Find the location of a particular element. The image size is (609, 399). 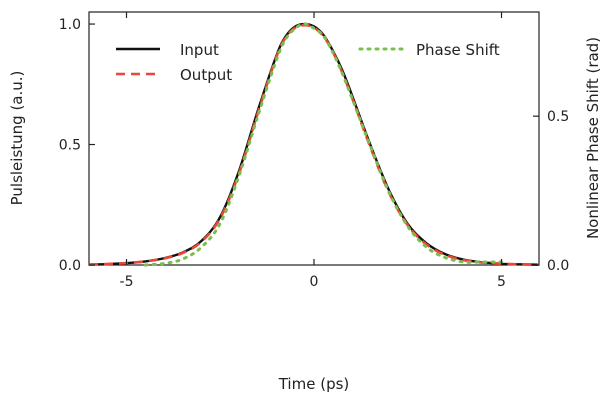

y-right-tick-label: 0.5 is located at coordinates (558, 117).